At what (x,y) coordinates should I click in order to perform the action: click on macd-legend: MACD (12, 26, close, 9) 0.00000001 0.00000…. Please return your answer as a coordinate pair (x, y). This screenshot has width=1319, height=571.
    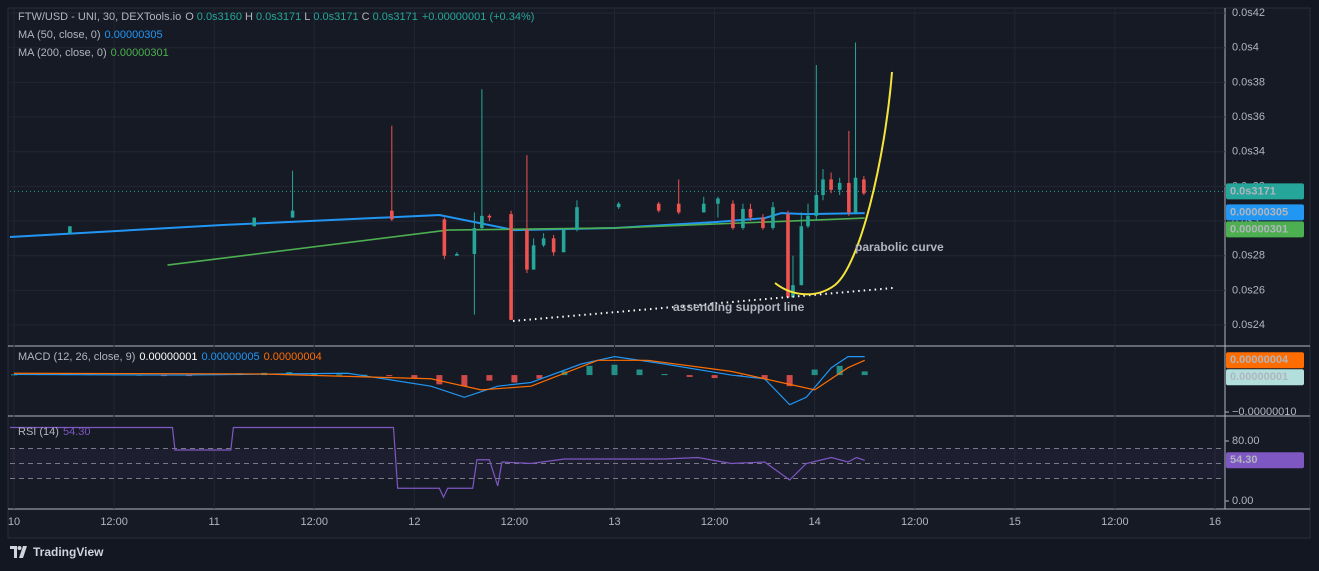
    Looking at the image, I should click on (170, 357).